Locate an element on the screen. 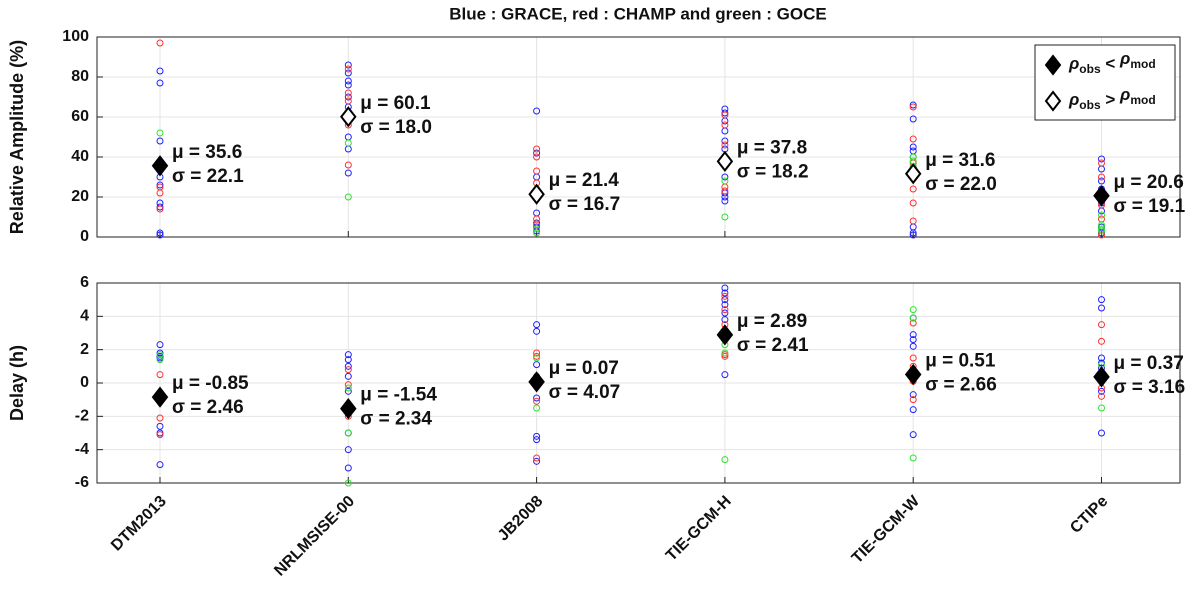 Image resolution: width=1200 pixels, height=601 pixels. y-tick-label: 2 is located at coordinates (84, 349).